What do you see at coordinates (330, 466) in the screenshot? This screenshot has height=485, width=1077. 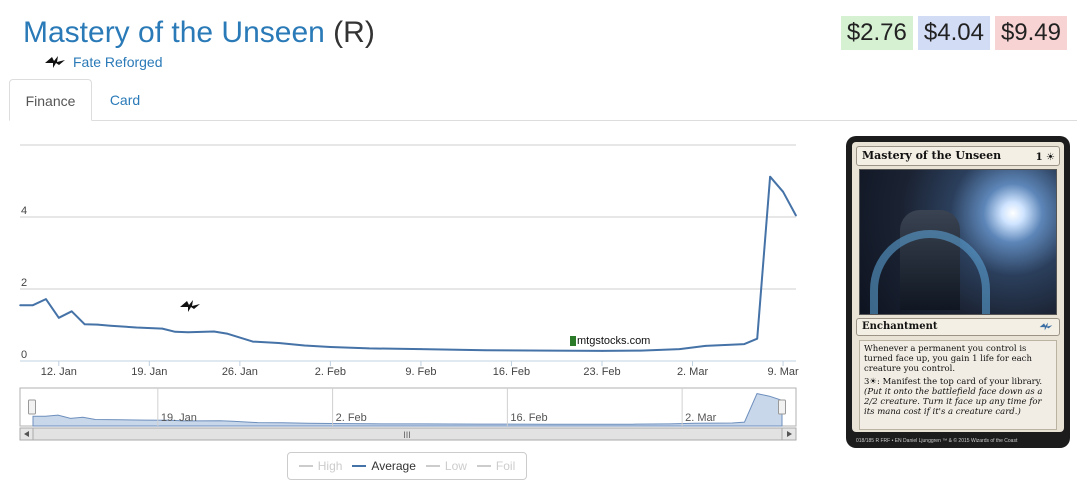 I see `legend-label-high: High` at bounding box center [330, 466].